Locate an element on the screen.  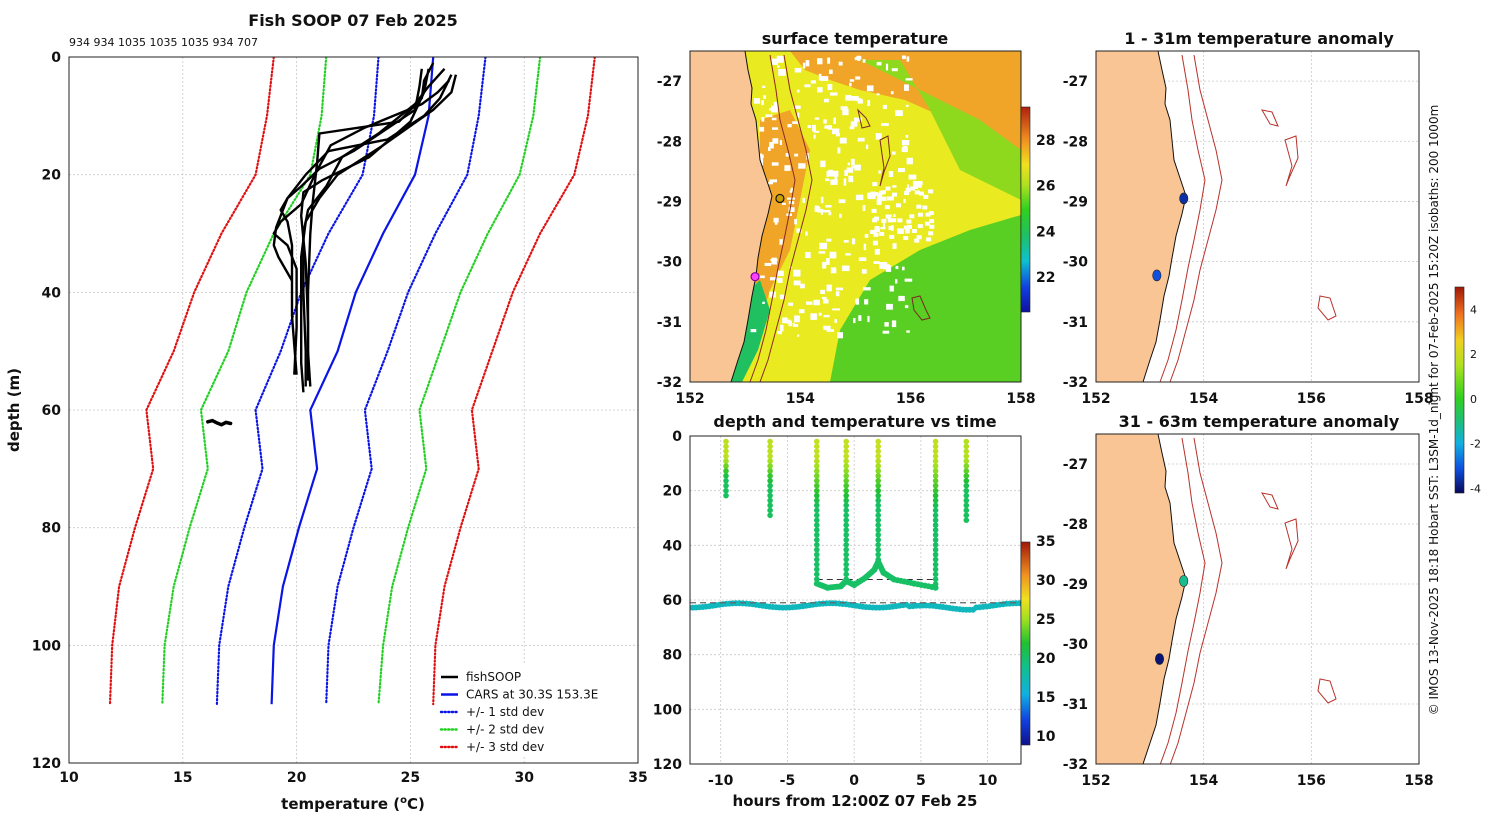
depth-time-xtick-label: 5 is located at coordinates (921, 781).